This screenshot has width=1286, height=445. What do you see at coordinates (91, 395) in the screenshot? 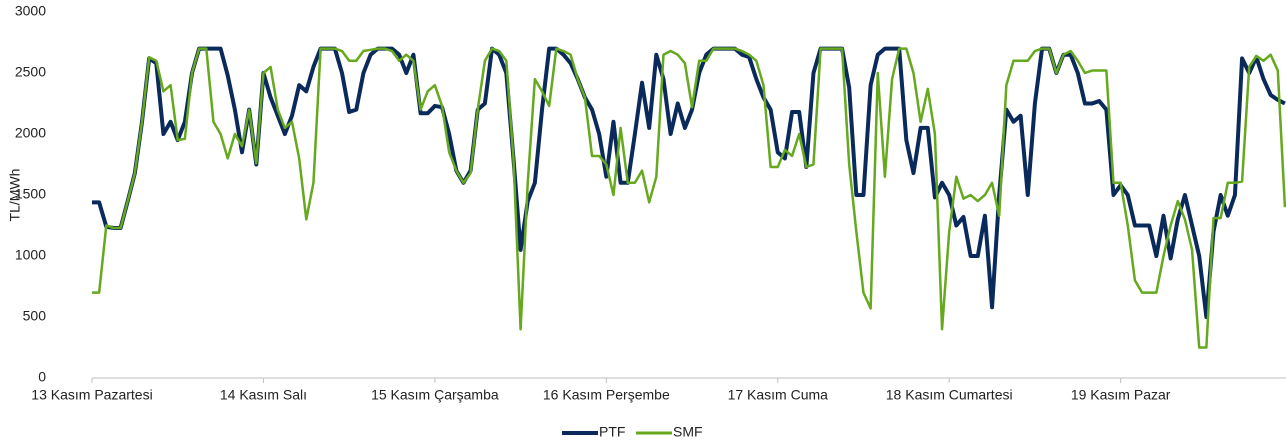
I see `x-tick-label: 13 Kasım Pazartesi` at bounding box center [91, 395].